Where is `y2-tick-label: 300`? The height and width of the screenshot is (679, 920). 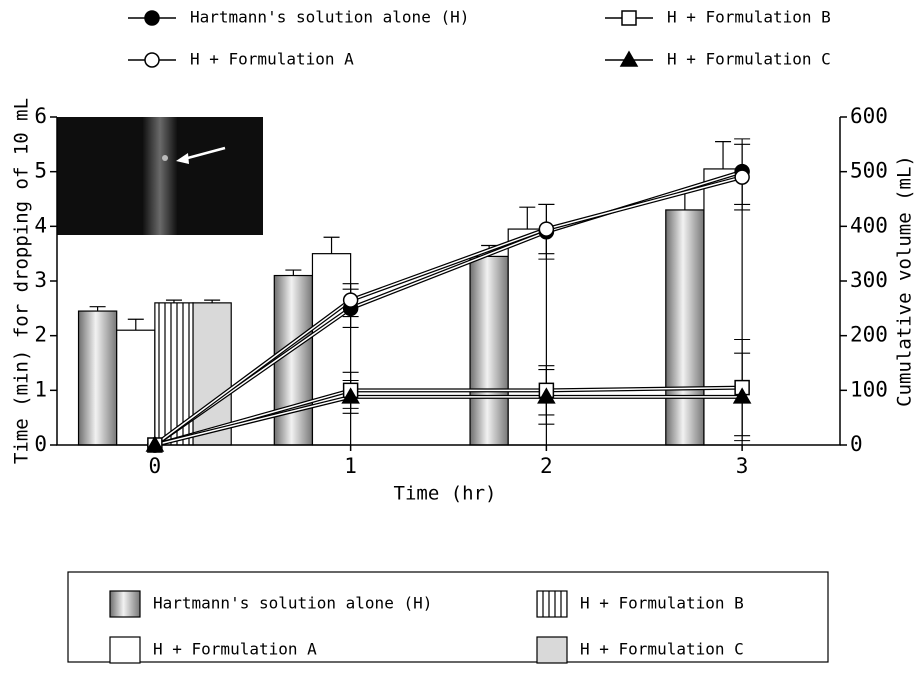 y2-tick-label: 300 is located at coordinates (869, 280).